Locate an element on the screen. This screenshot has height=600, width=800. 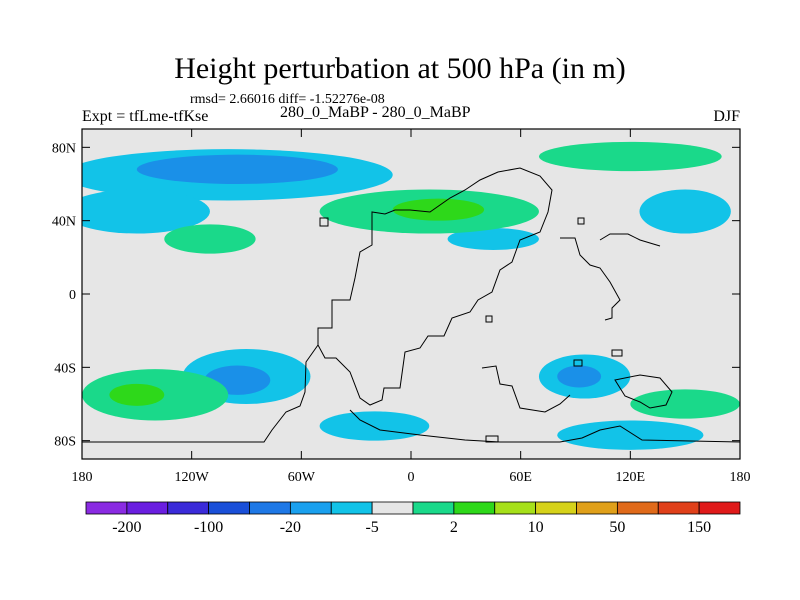
coastline-antarctica is located at coordinates (544, 426).